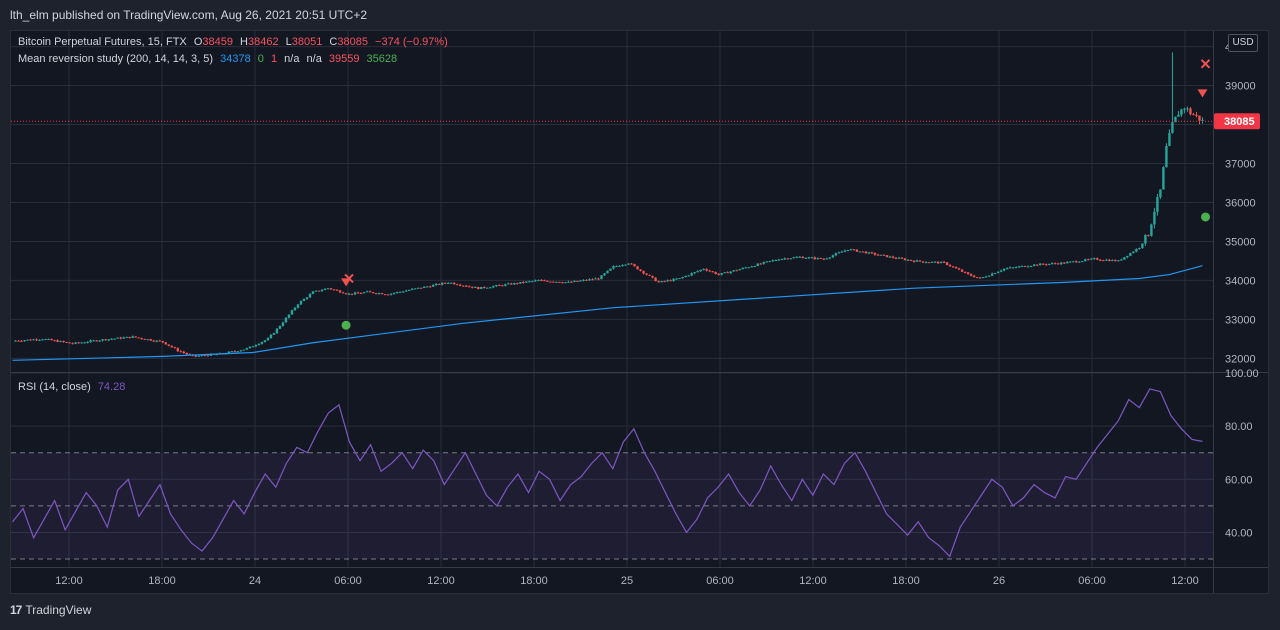 This screenshot has height=630, width=1280. I want to click on study-value-3: 1, so click(274, 59).